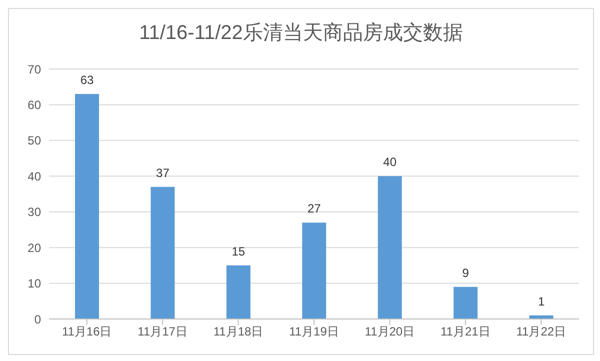 The image size is (600, 361). What do you see at coordinates (35, 212) in the screenshot?
I see `y-tick-label: 30` at bounding box center [35, 212].